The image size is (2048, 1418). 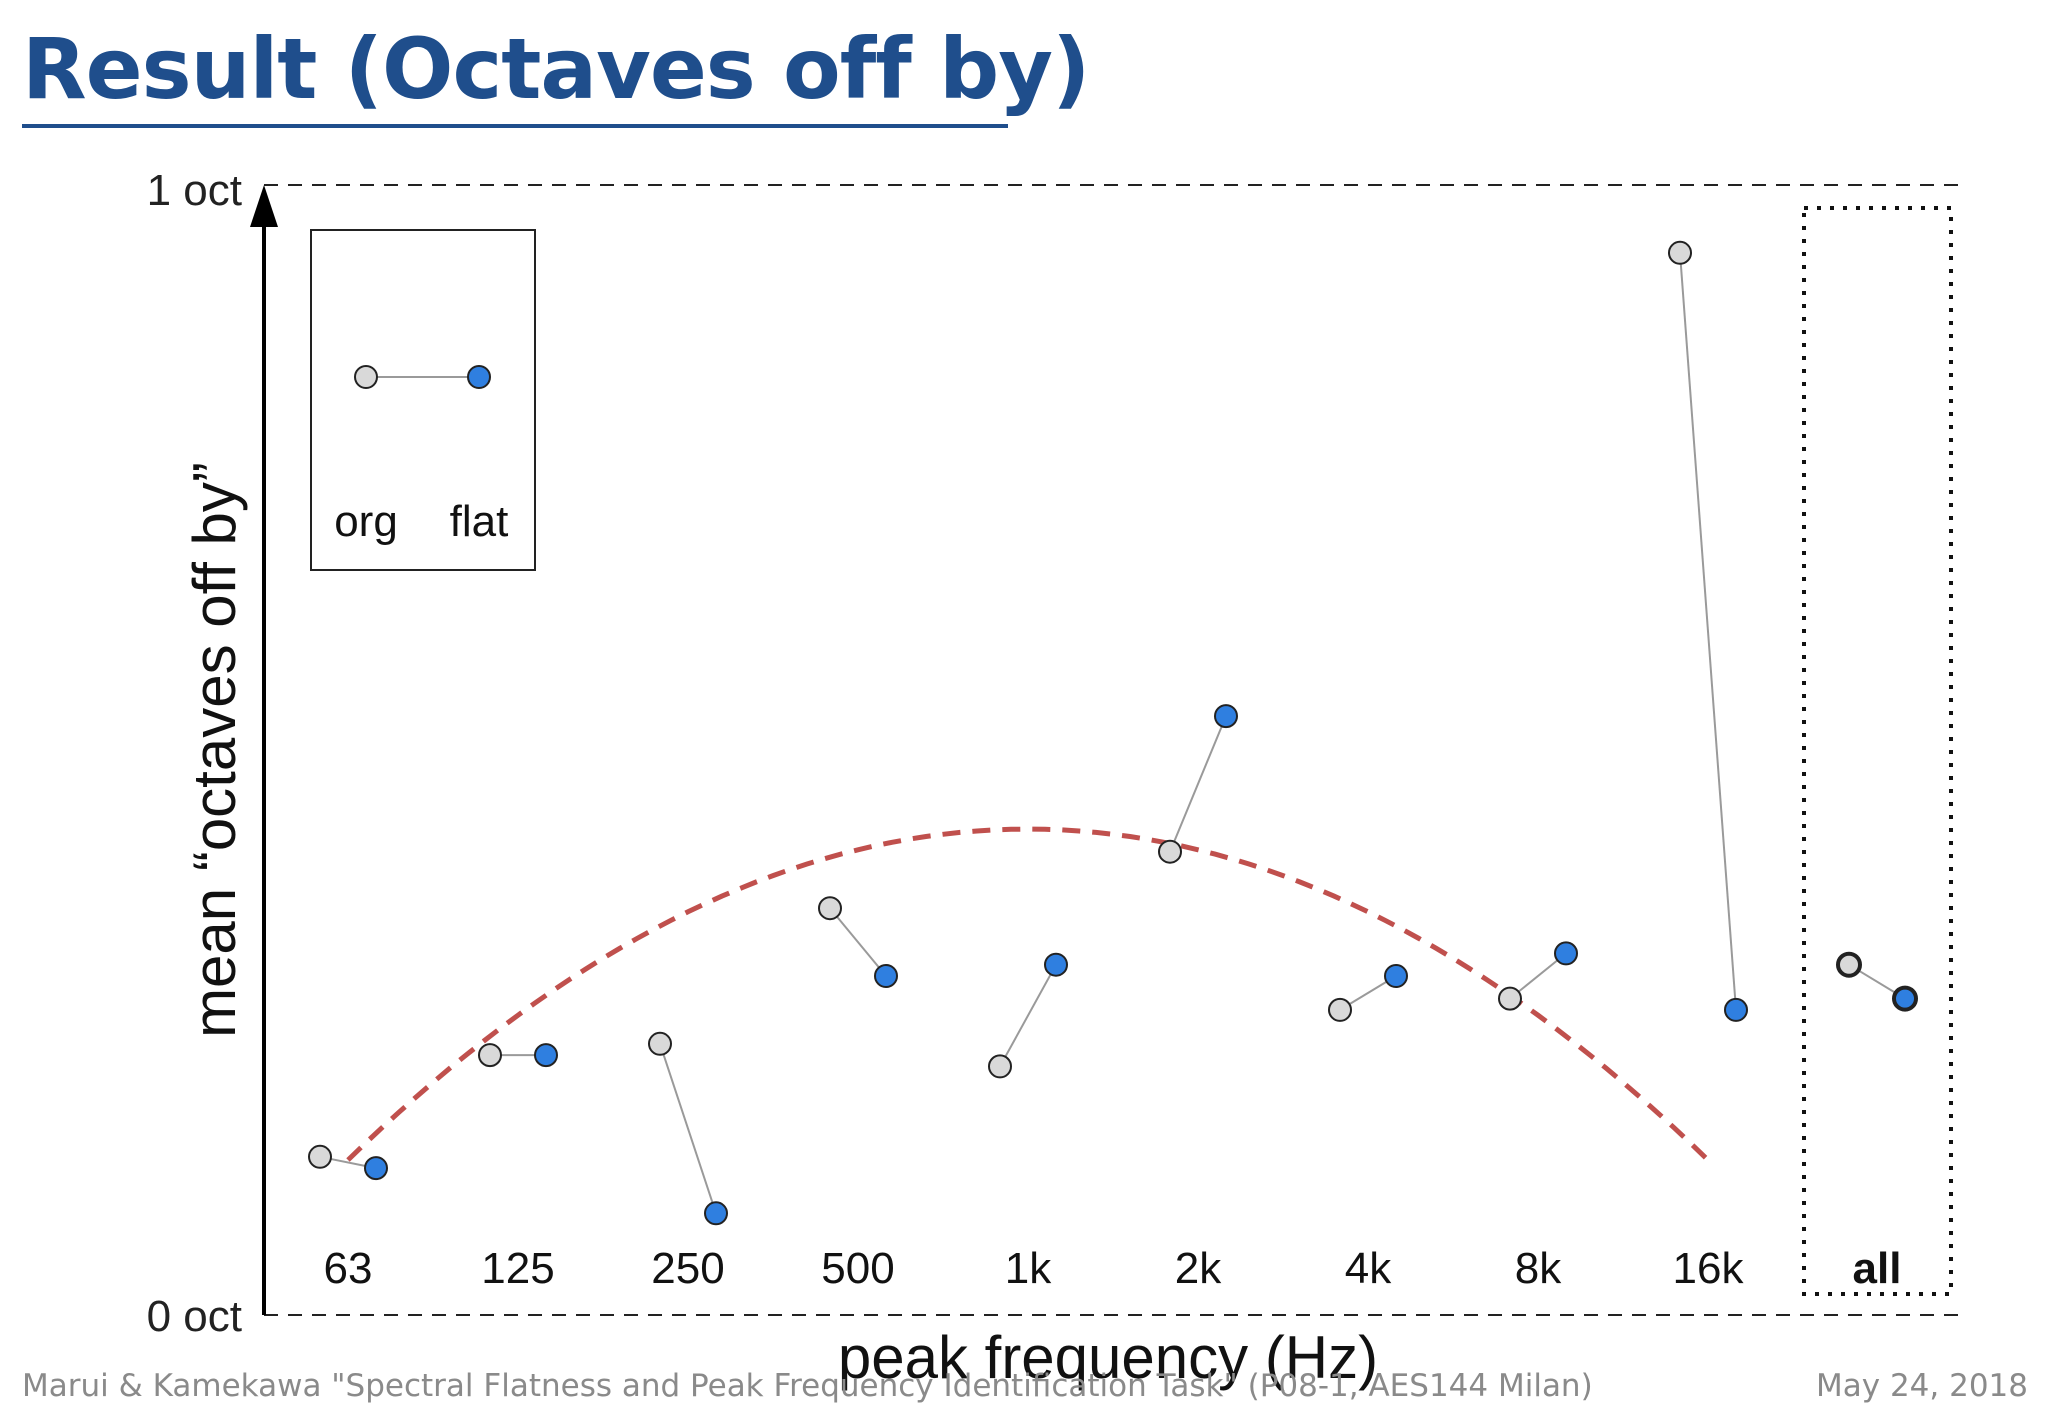 What do you see at coordinates (1198, 1268) in the screenshot?
I see `x-tick-label-2k: 2k` at bounding box center [1198, 1268].